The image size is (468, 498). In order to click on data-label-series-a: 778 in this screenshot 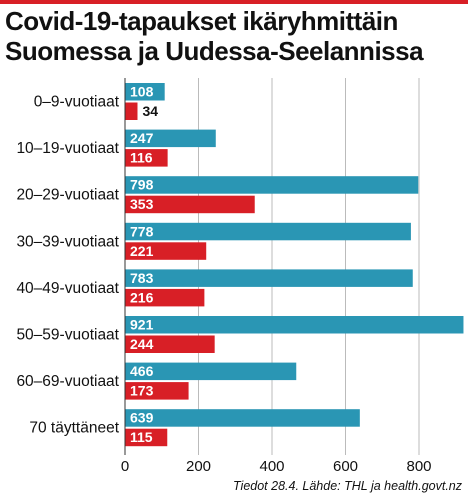, I will do `click(142, 231)`.